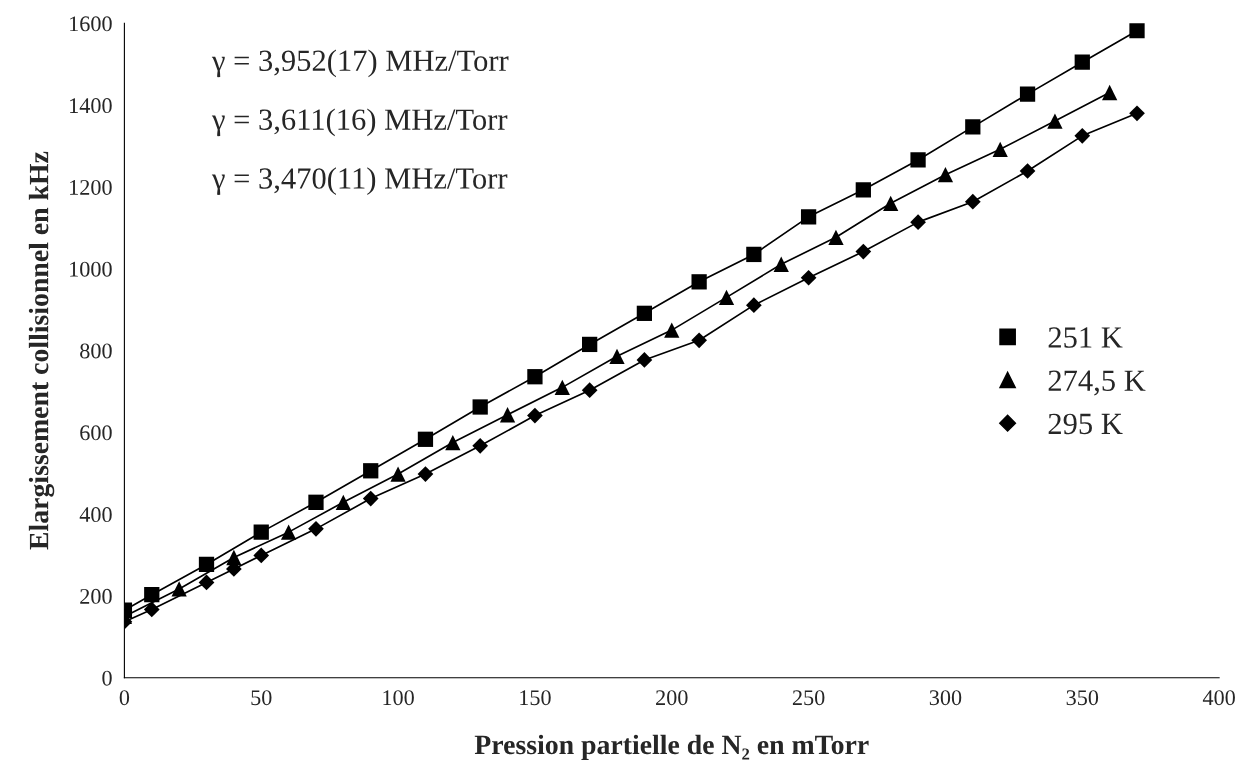  I want to click on y-tick-label: 600, so click(96, 433).